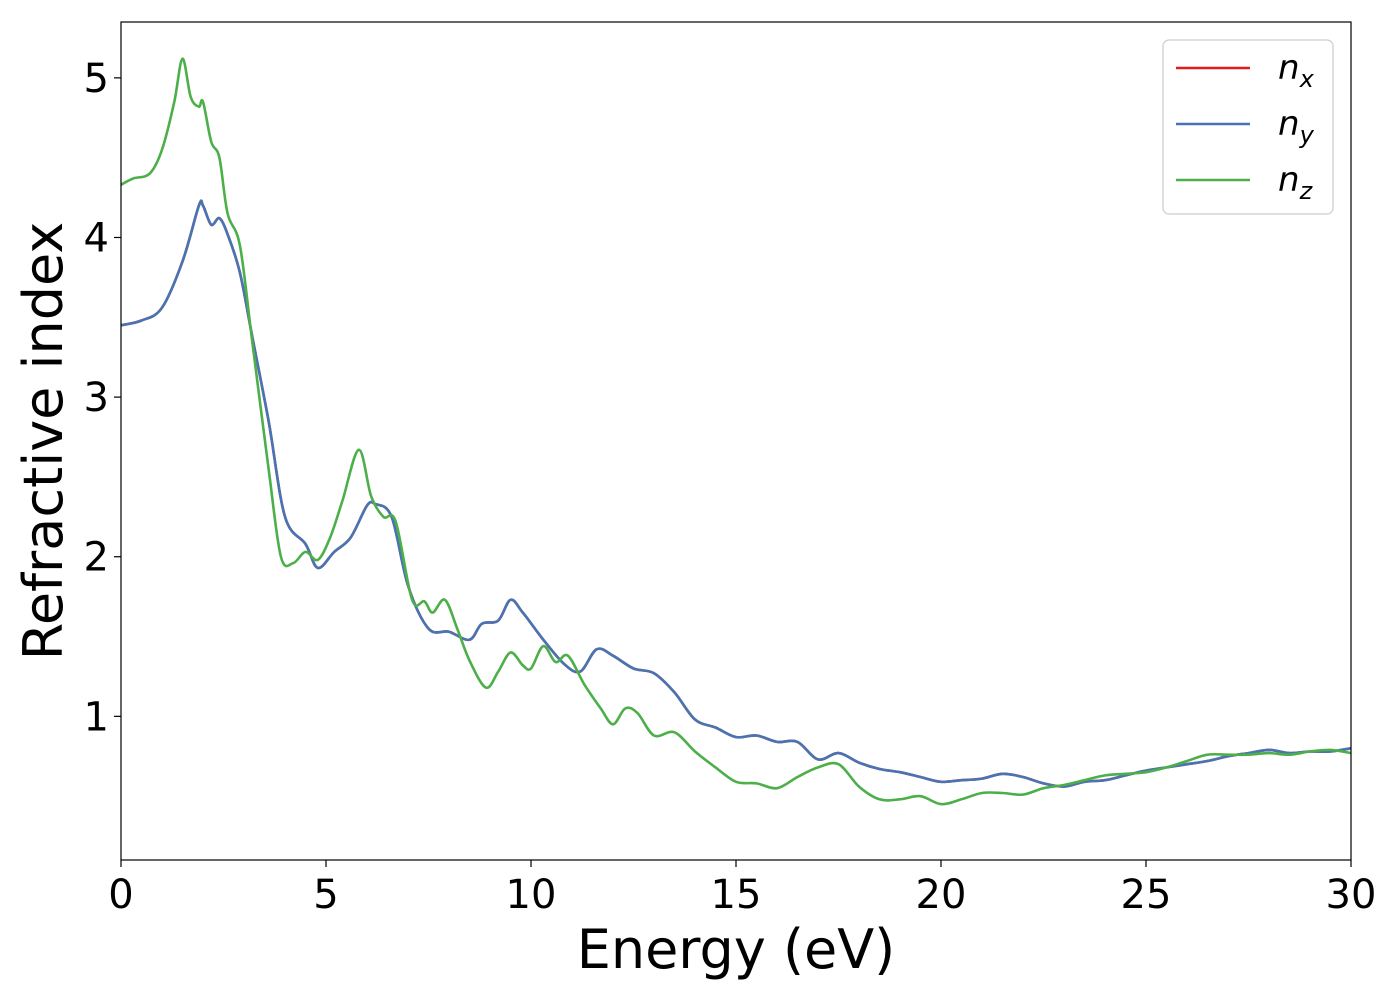 The width and height of the screenshot is (1400, 1000). I want to click on y-tick-label: 3, so click(96, 398).